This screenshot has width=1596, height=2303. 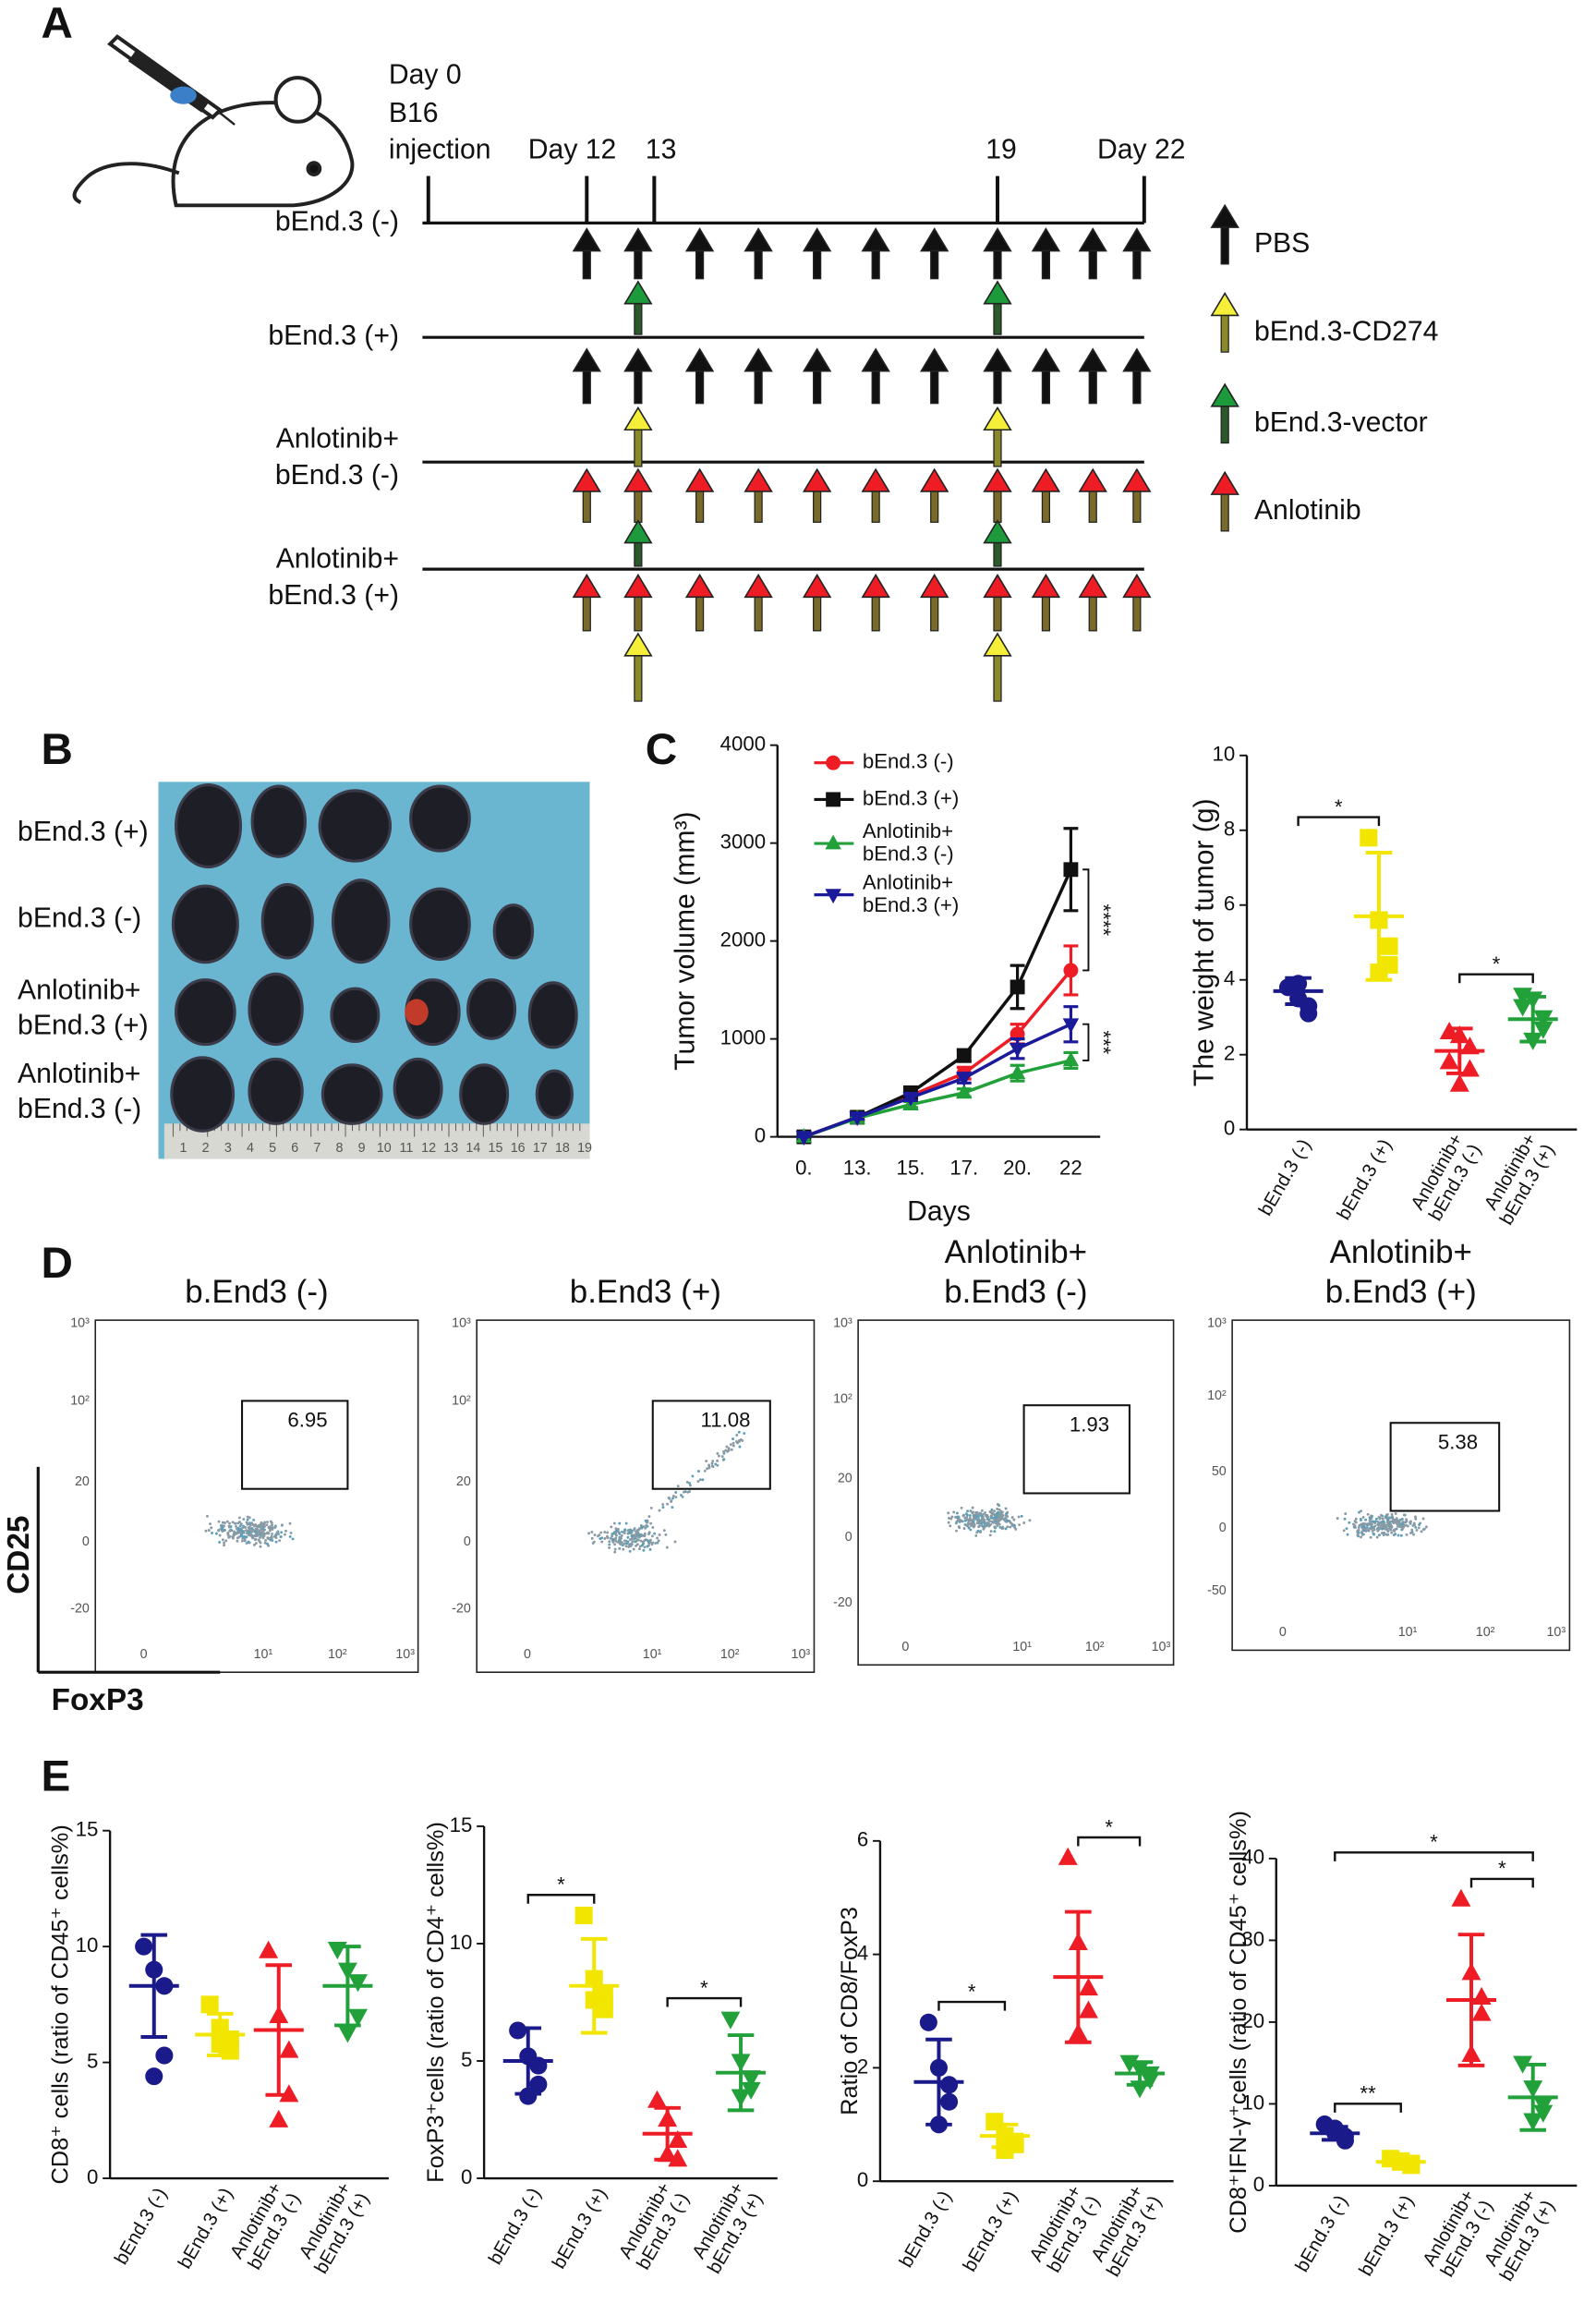 I want to click on x-tick-label: bEnd.3 (-), so click(x=1284, y=1177).